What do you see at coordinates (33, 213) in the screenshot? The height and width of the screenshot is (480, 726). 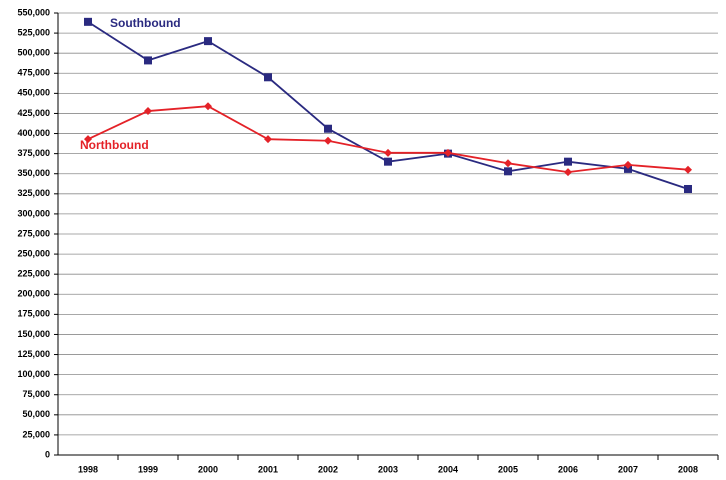 I see `y-tick-label: 300,000` at bounding box center [33, 213].